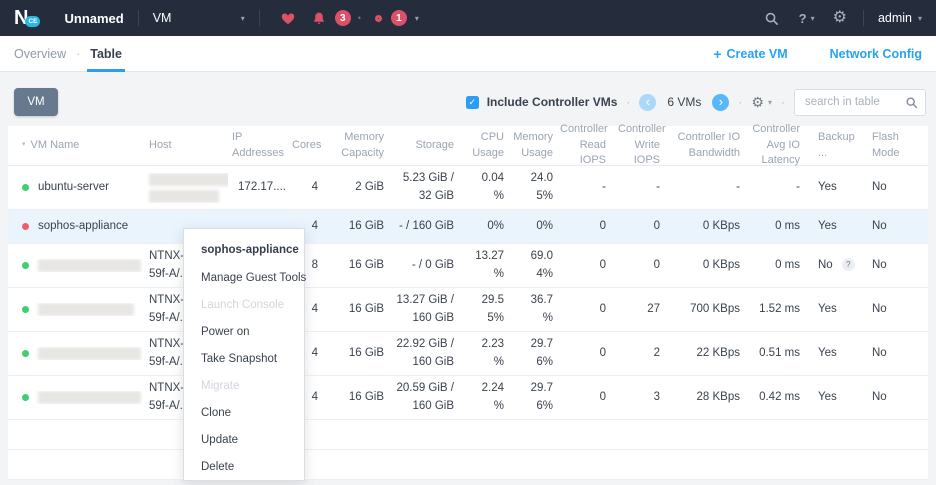 The width and height of the screenshot is (936, 485). Describe the element at coordinates (40, 53) in the screenshot. I see `tab-overview: Overview` at that location.